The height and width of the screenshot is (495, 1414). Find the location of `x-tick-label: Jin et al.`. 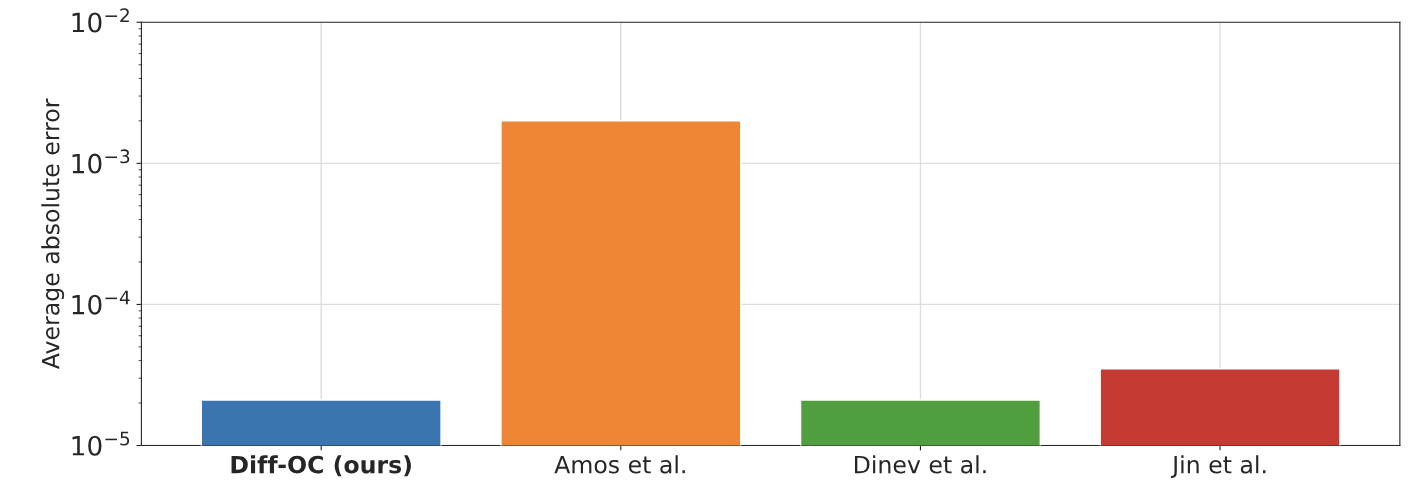

x-tick-label: Jin et al. is located at coordinates (1218, 466).